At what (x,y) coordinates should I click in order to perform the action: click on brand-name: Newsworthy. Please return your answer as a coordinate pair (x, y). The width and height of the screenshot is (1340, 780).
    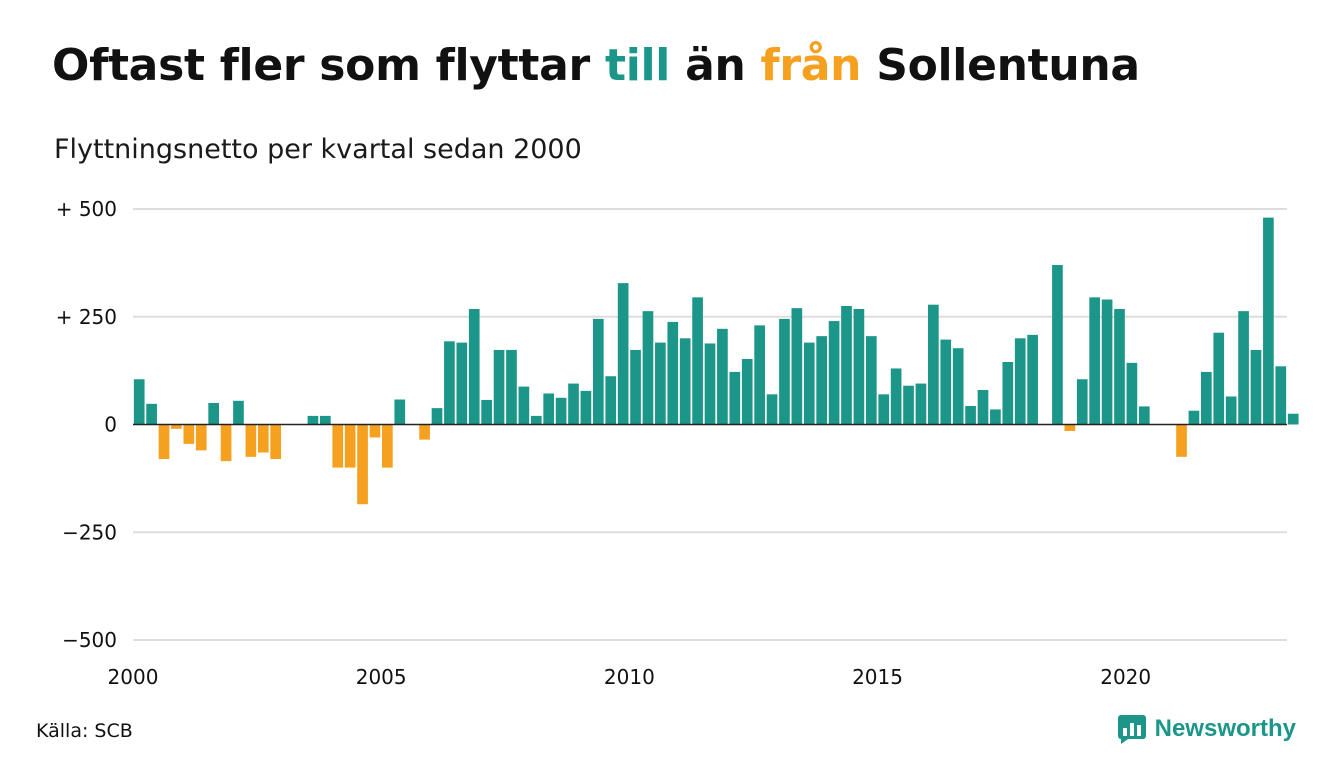
    Looking at the image, I should click on (1225, 728).